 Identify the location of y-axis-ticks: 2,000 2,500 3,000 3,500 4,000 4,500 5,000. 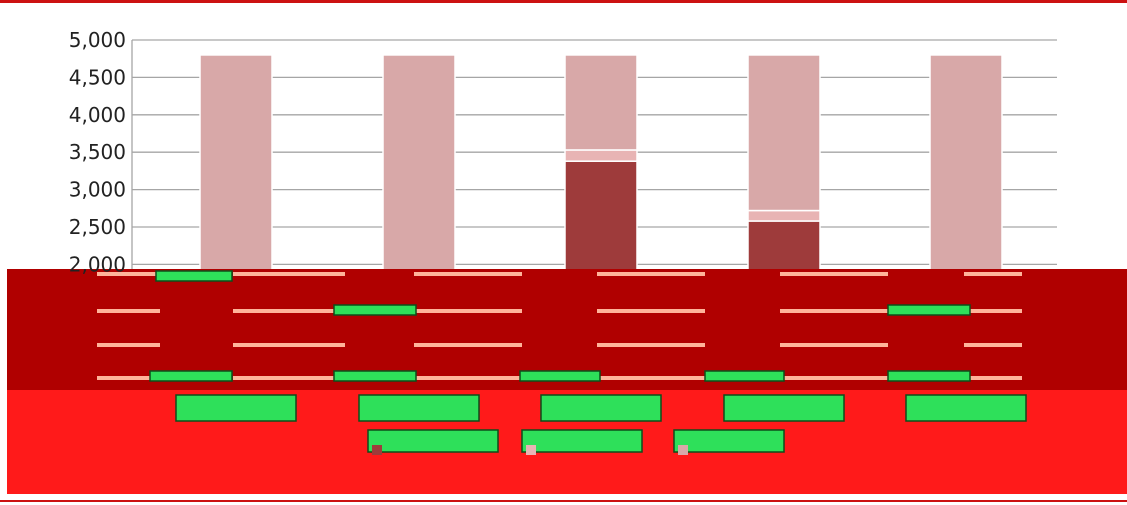
(97, 152).